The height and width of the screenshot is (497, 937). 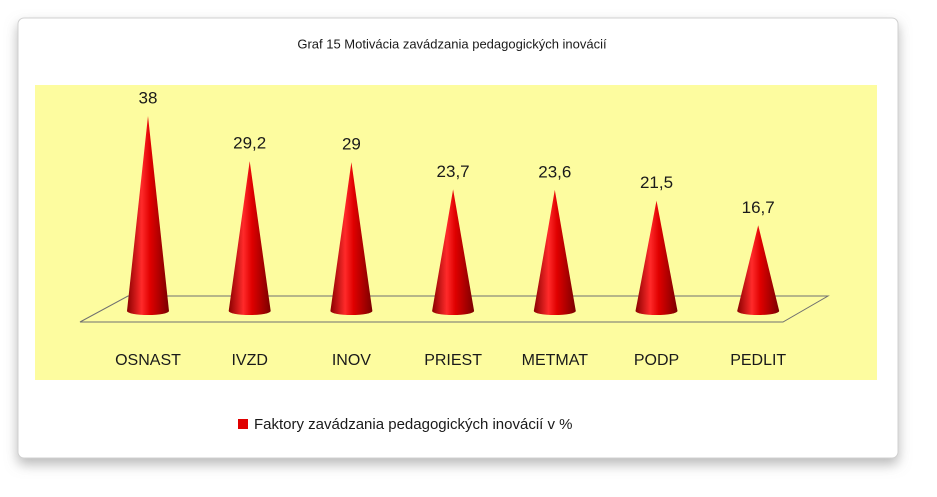 I want to click on x-tick-label: METMAT, so click(x=555, y=360).